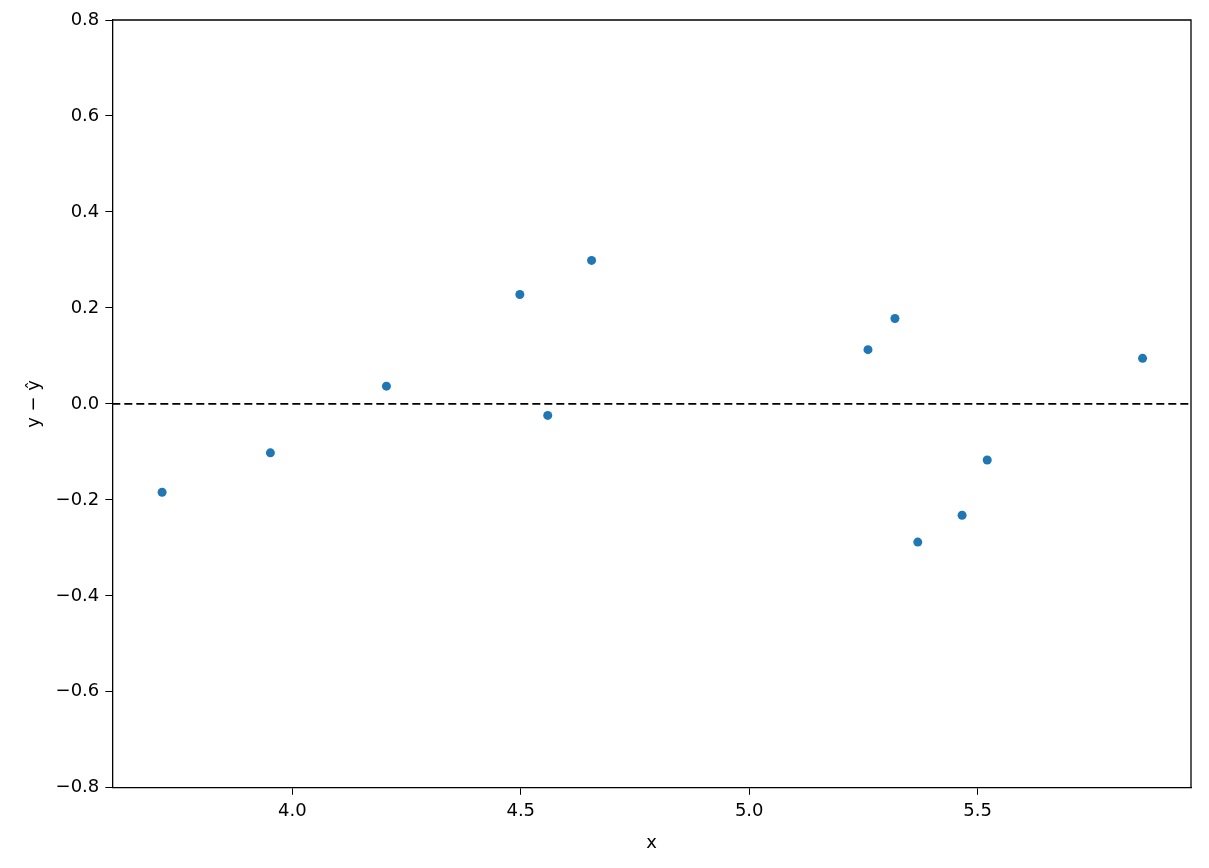 Image resolution: width=1209 pixels, height=868 pixels. What do you see at coordinates (85, 402) in the screenshot?
I see `y-tick-label: 0.0` at bounding box center [85, 402].